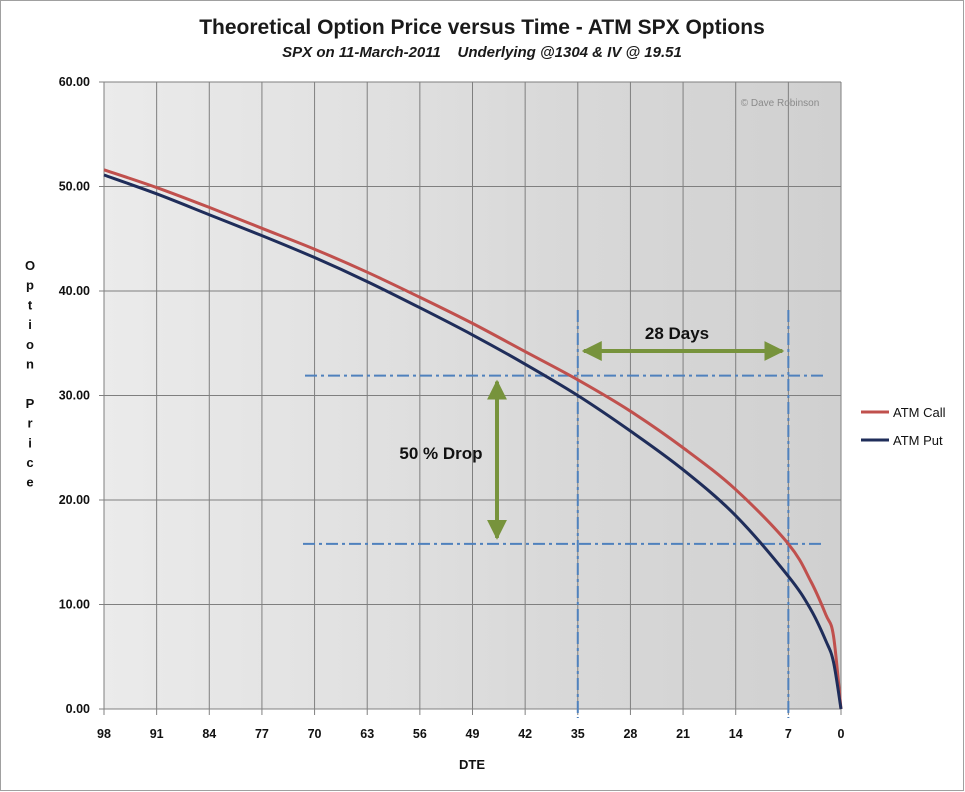 This screenshot has height=792, width=965. Describe the element at coordinates (74, 605) in the screenshot. I see `y-tick-label: 10.00` at that location.